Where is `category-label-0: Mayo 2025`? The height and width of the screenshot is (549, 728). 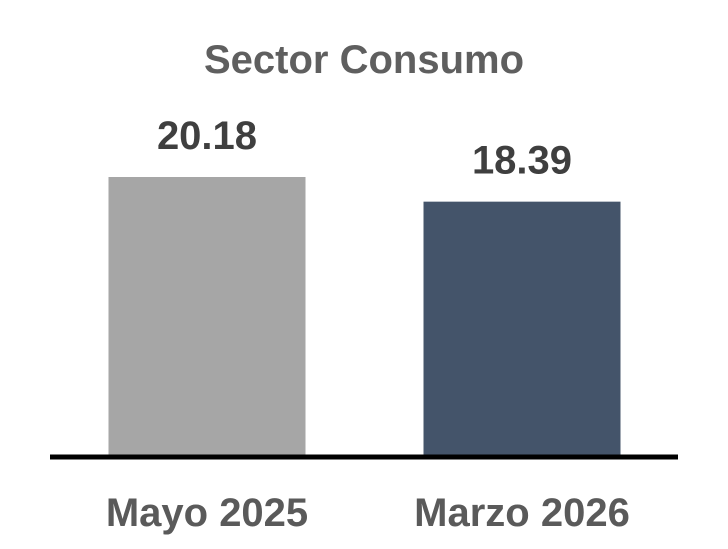
category-label-0: Mayo 2025 is located at coordinates (207, 513).